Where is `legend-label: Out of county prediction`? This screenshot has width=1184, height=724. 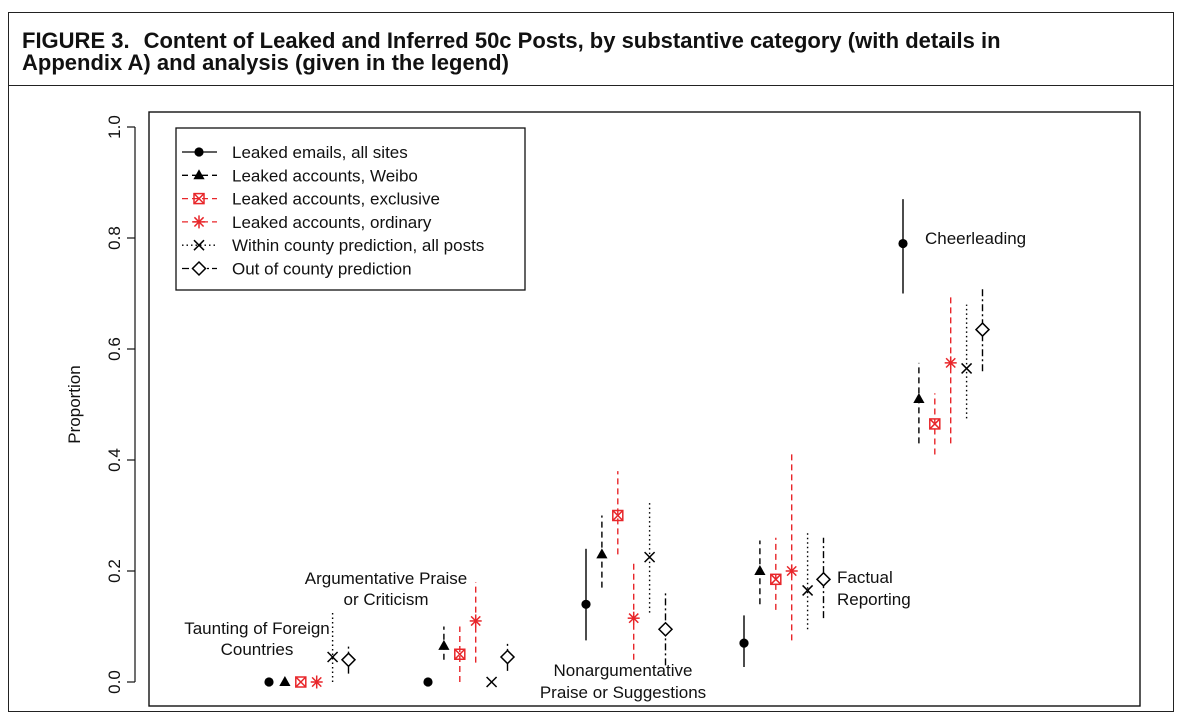
legend-label: Out of county prediction is located at coordinates (322, 269).